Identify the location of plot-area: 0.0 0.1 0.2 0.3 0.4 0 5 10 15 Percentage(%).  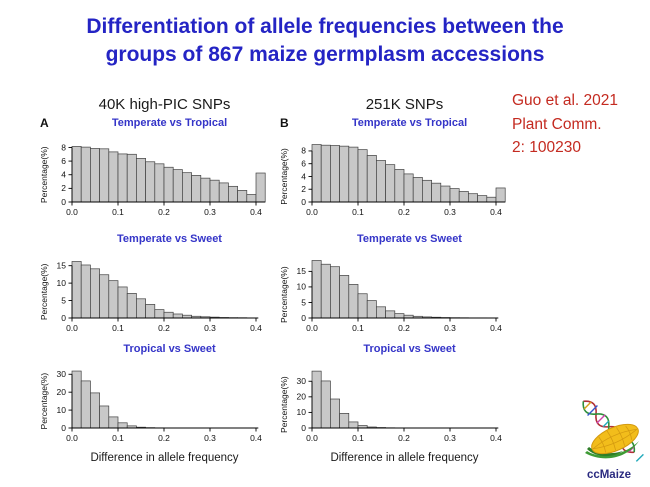
(394, 291).